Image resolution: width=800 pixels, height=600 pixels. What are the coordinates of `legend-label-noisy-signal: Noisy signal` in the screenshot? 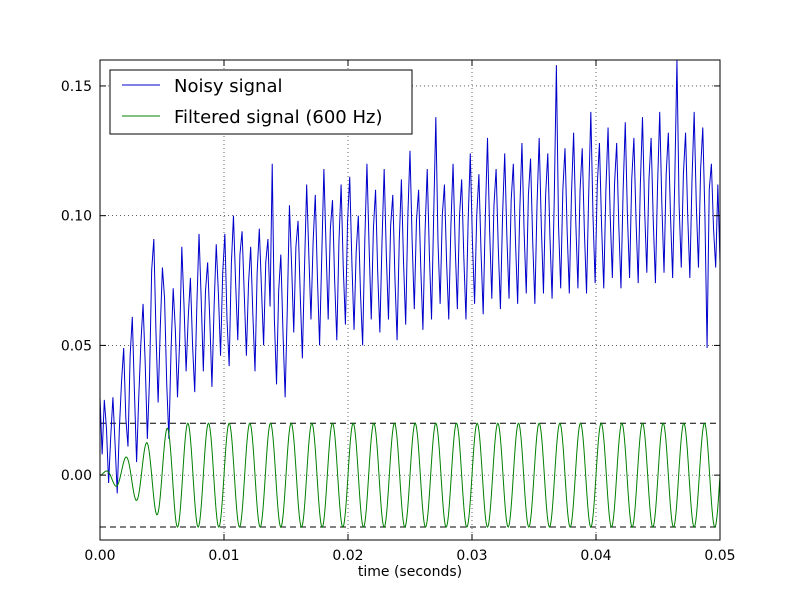 It's located at (228, 86).